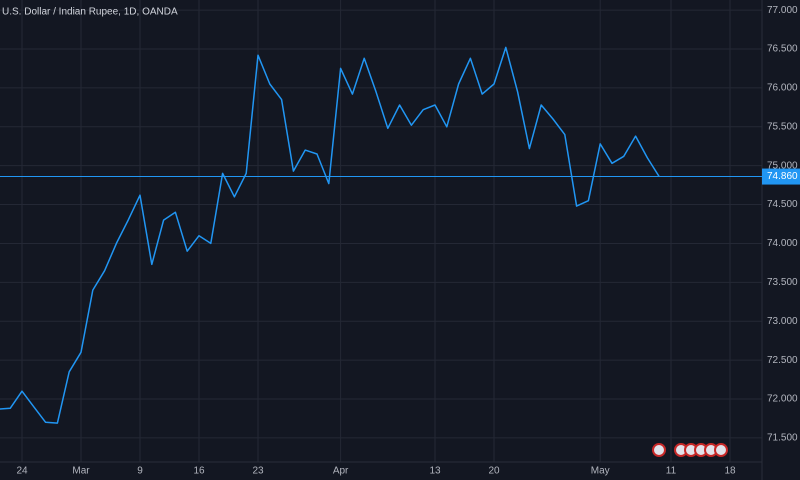  I want to click on x-tick-label: Mar, so click(81, 471).